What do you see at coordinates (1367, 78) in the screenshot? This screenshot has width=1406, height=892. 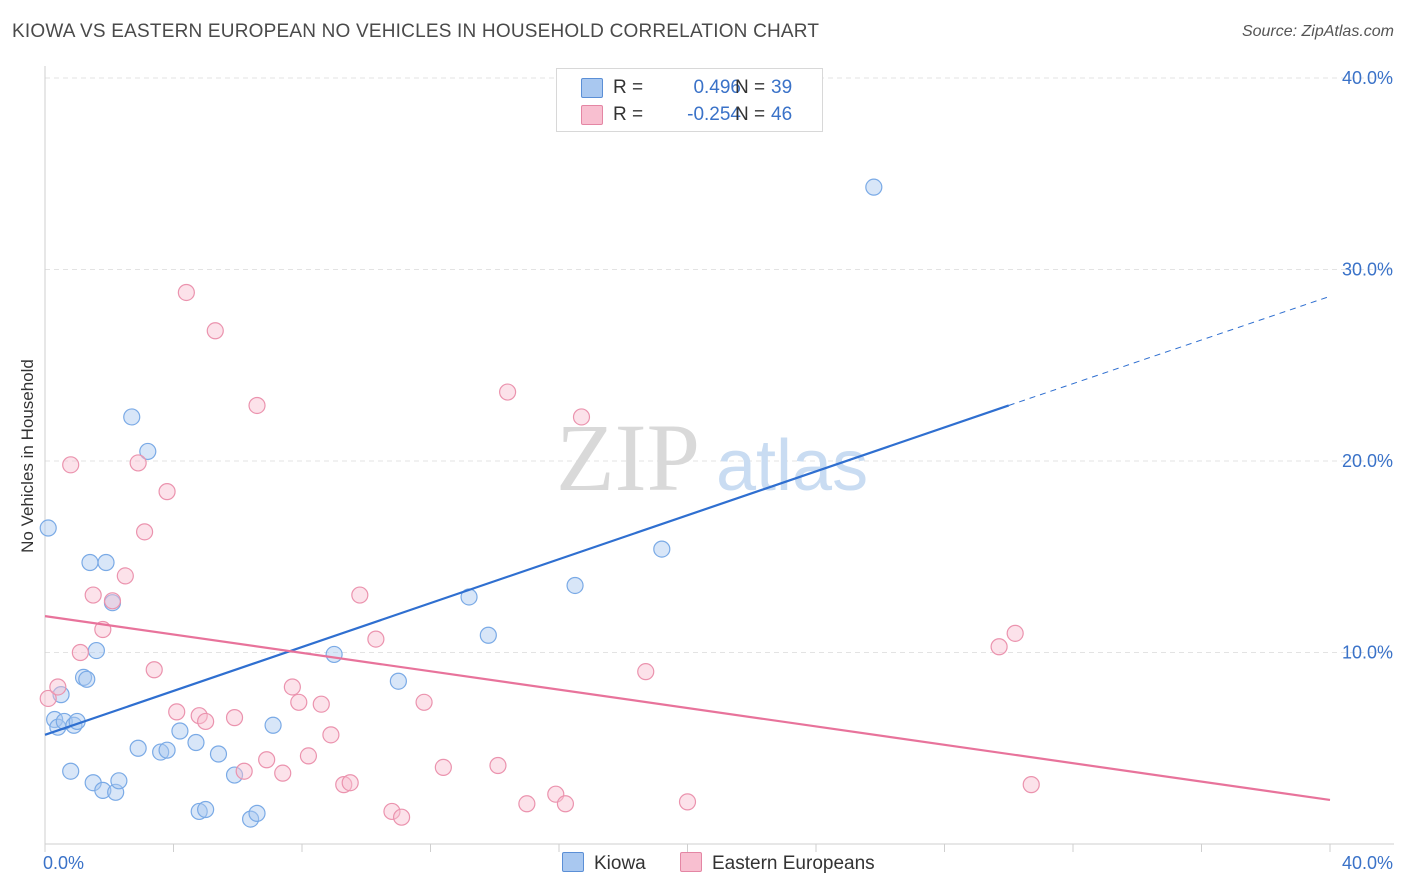 I see `y-tick-label: 40.0%` at bounding box center [1367, 78].